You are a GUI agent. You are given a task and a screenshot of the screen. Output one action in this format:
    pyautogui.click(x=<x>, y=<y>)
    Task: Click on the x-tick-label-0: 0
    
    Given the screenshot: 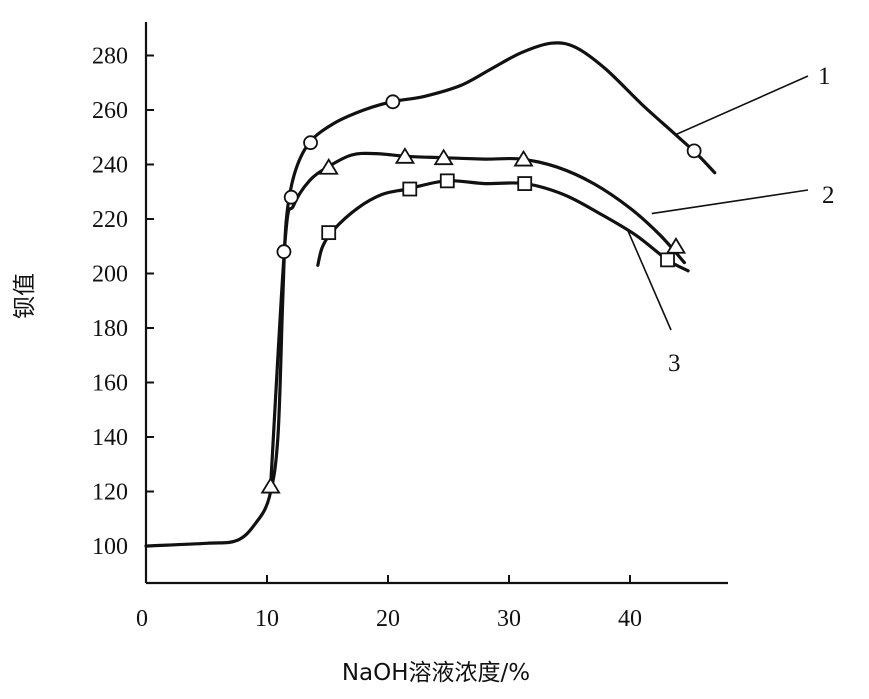 What is the action you would take?
    pyautogui.click(x=142, y=619)
    